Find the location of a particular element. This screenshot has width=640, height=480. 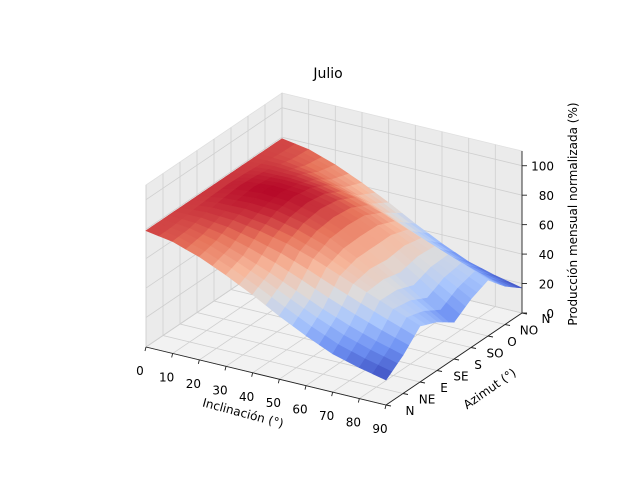

z-tick-label: 80 is located at coordinates (546, 196).